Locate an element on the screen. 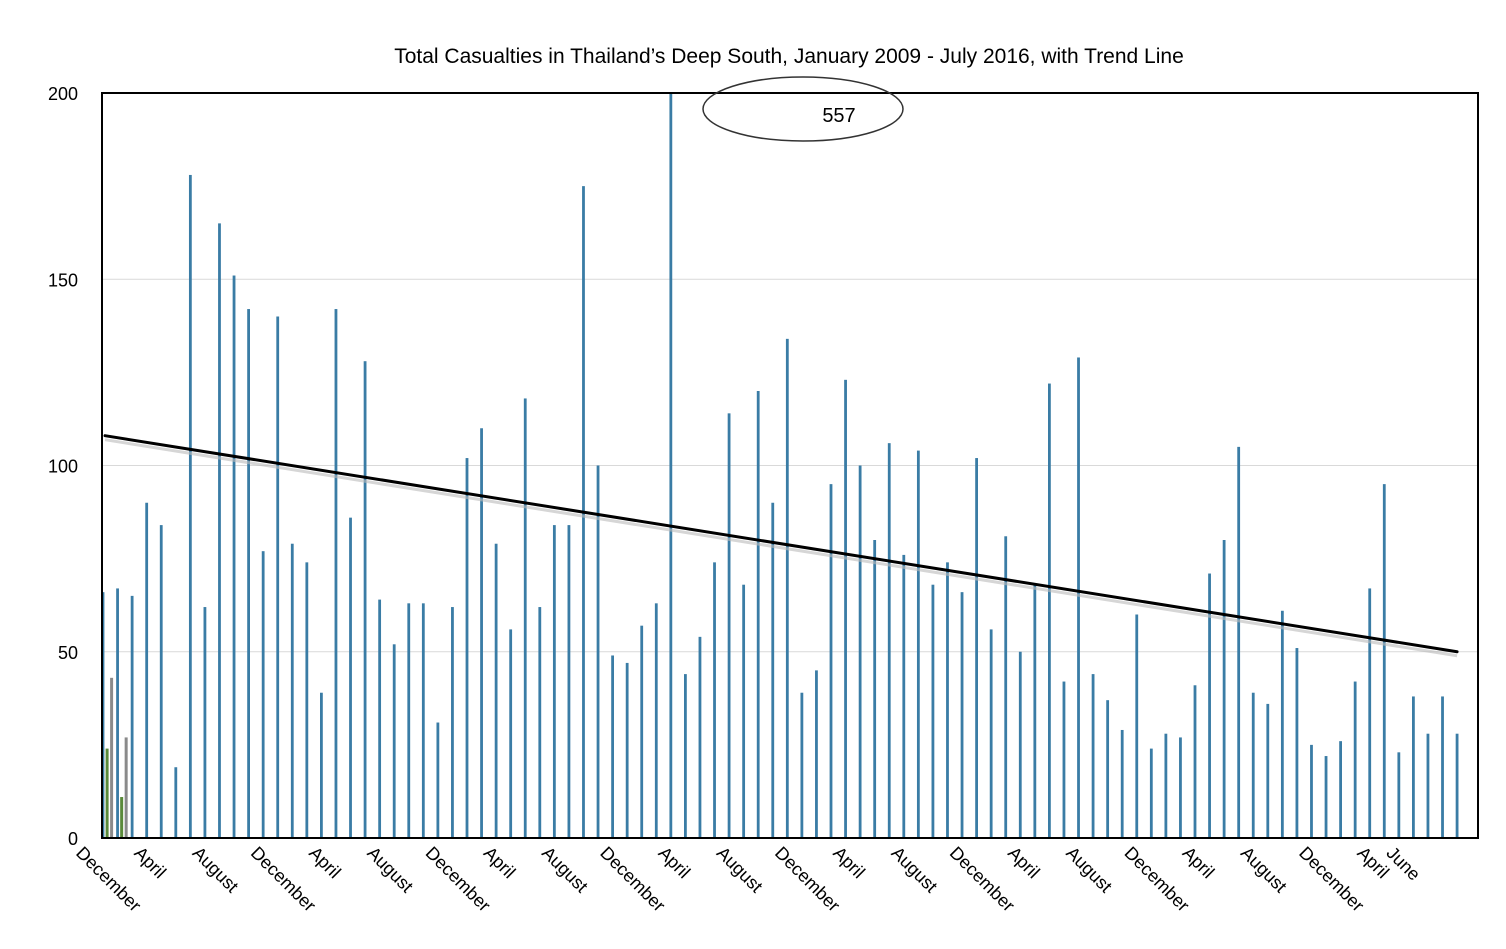 This screenshot has width=1506, height=949. annotation: 557 is located at coordinates (803, 109).